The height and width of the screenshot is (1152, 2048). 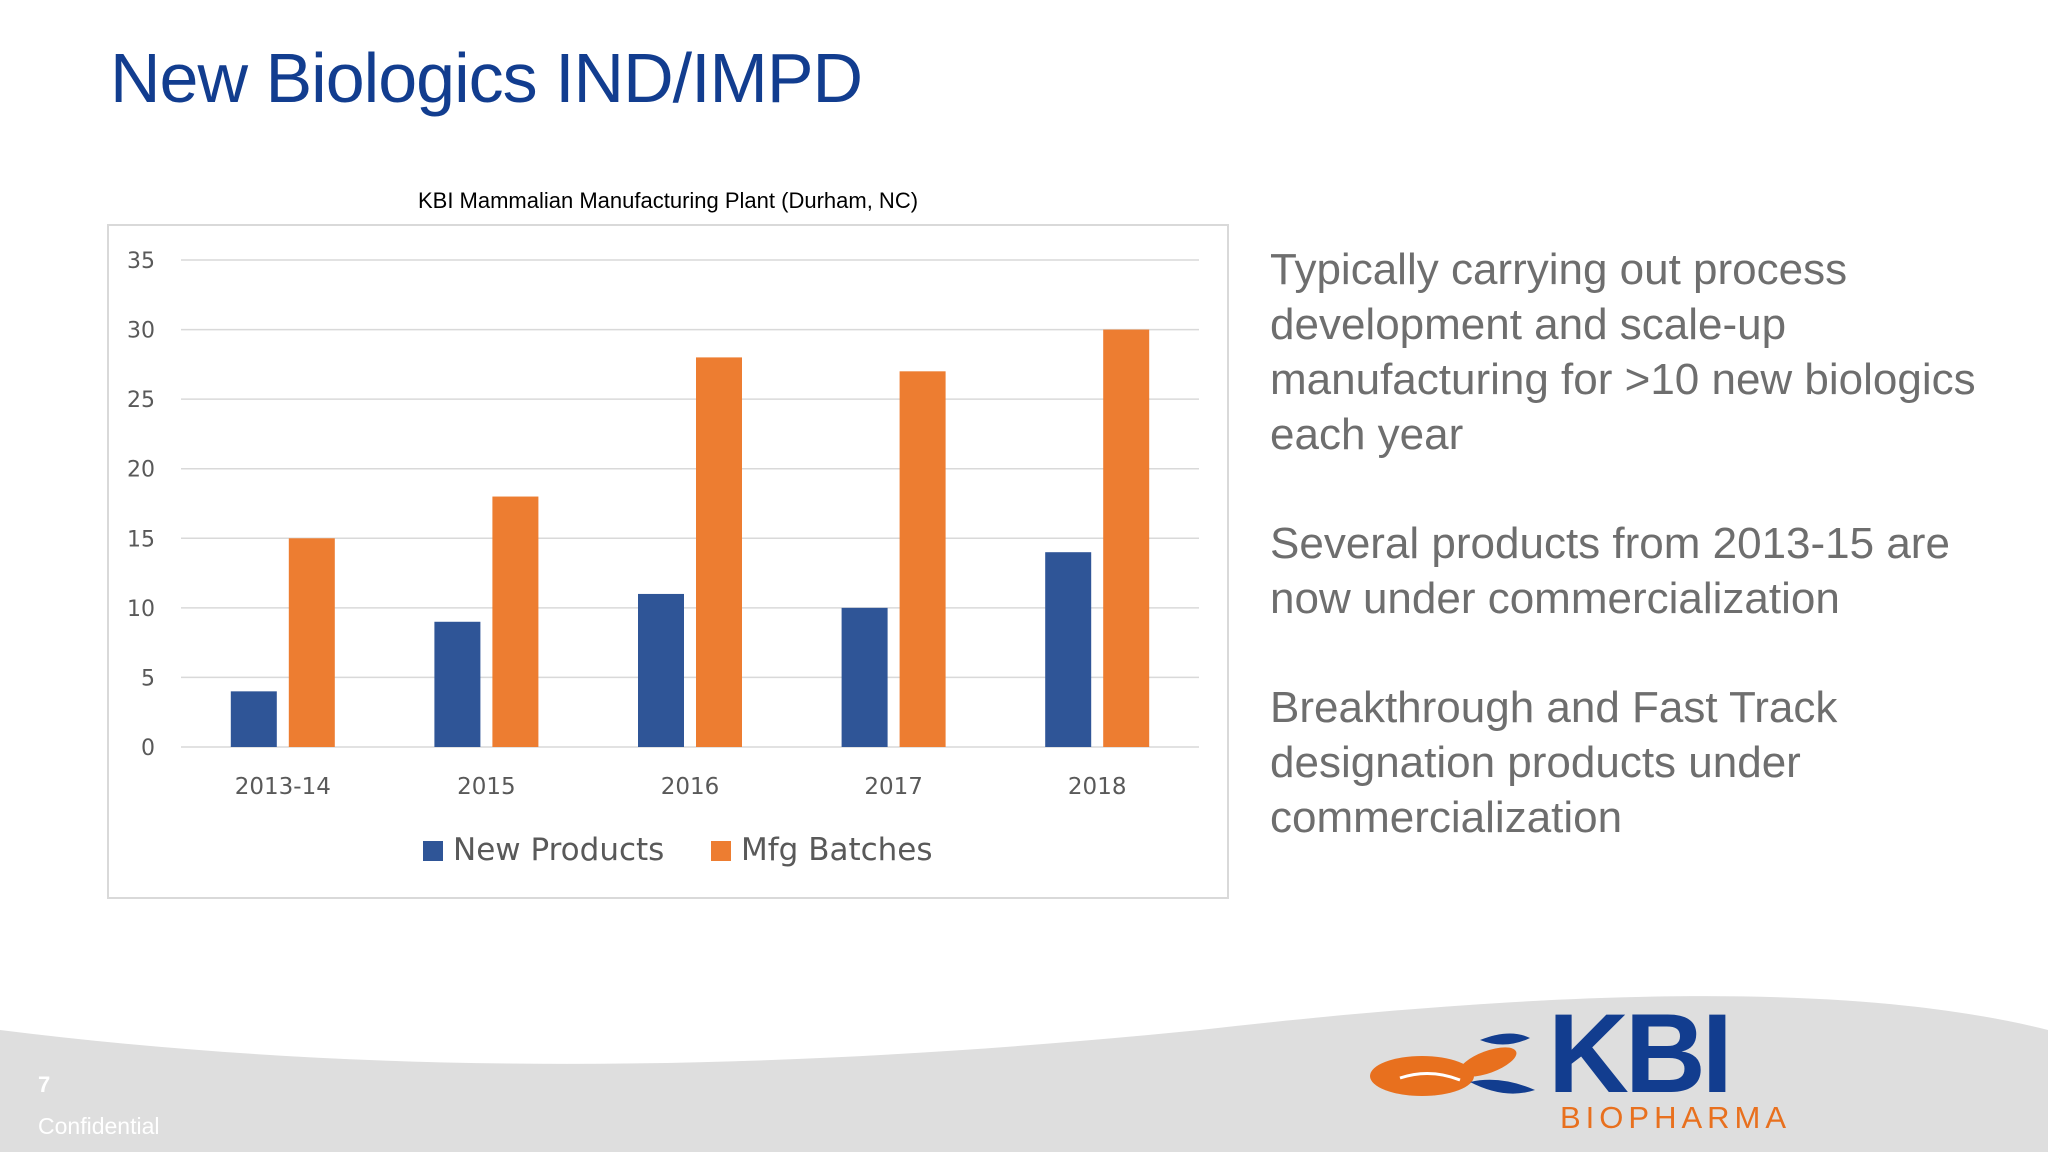 What do you see at coordinates (1676, 1117) in the screenshot?
I see `logo-subtitle: BIOPHARMA` at bounding box center [1676, 1117].